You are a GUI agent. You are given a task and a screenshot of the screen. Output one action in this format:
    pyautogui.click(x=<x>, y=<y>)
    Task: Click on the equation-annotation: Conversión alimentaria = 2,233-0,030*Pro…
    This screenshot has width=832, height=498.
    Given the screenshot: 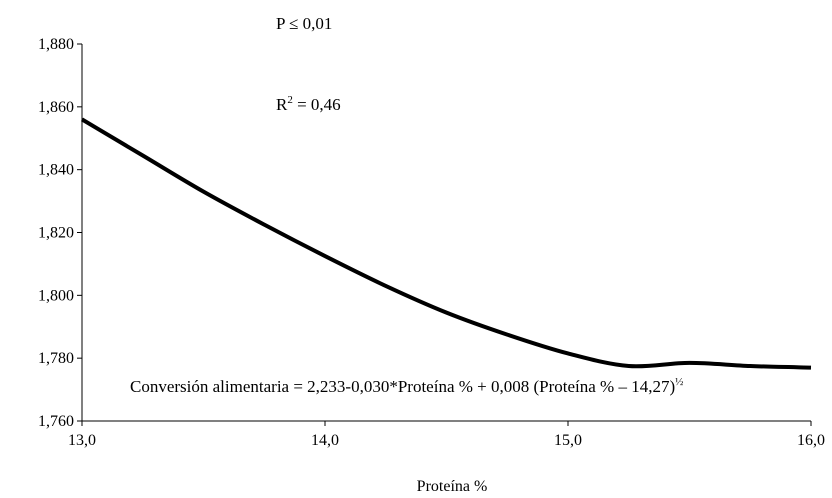 What is the action you would take?
    pyautogui.click(x=406, y=386)
    